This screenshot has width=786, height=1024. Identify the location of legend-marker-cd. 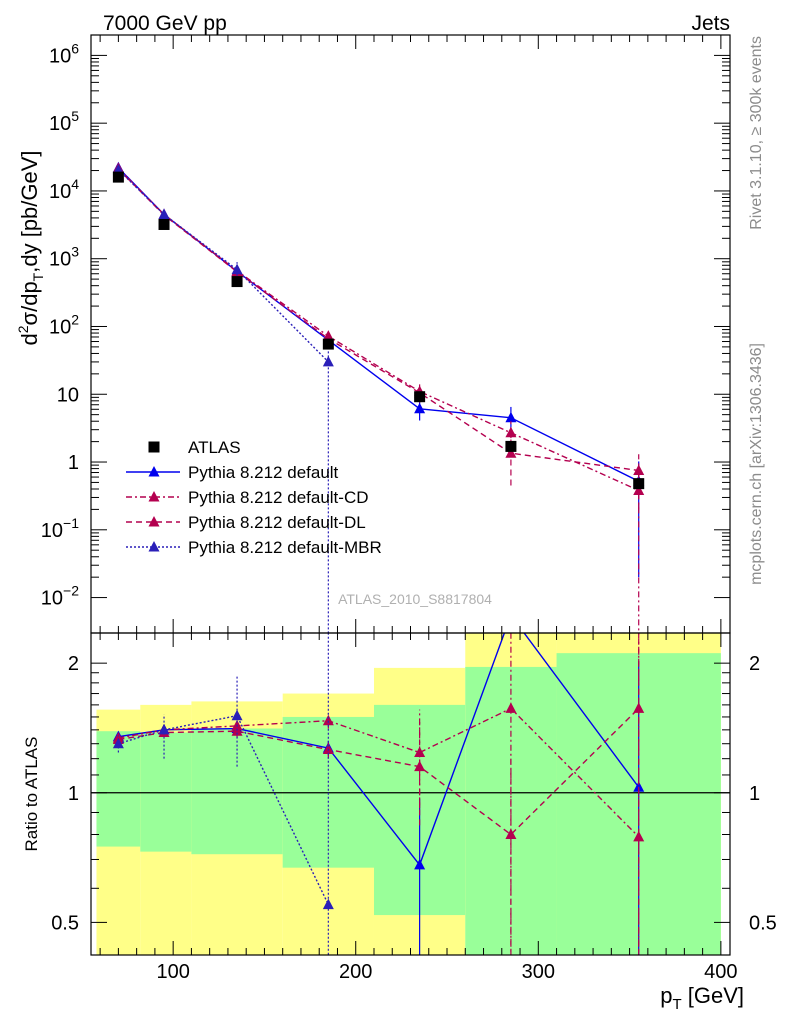
(154, 496).